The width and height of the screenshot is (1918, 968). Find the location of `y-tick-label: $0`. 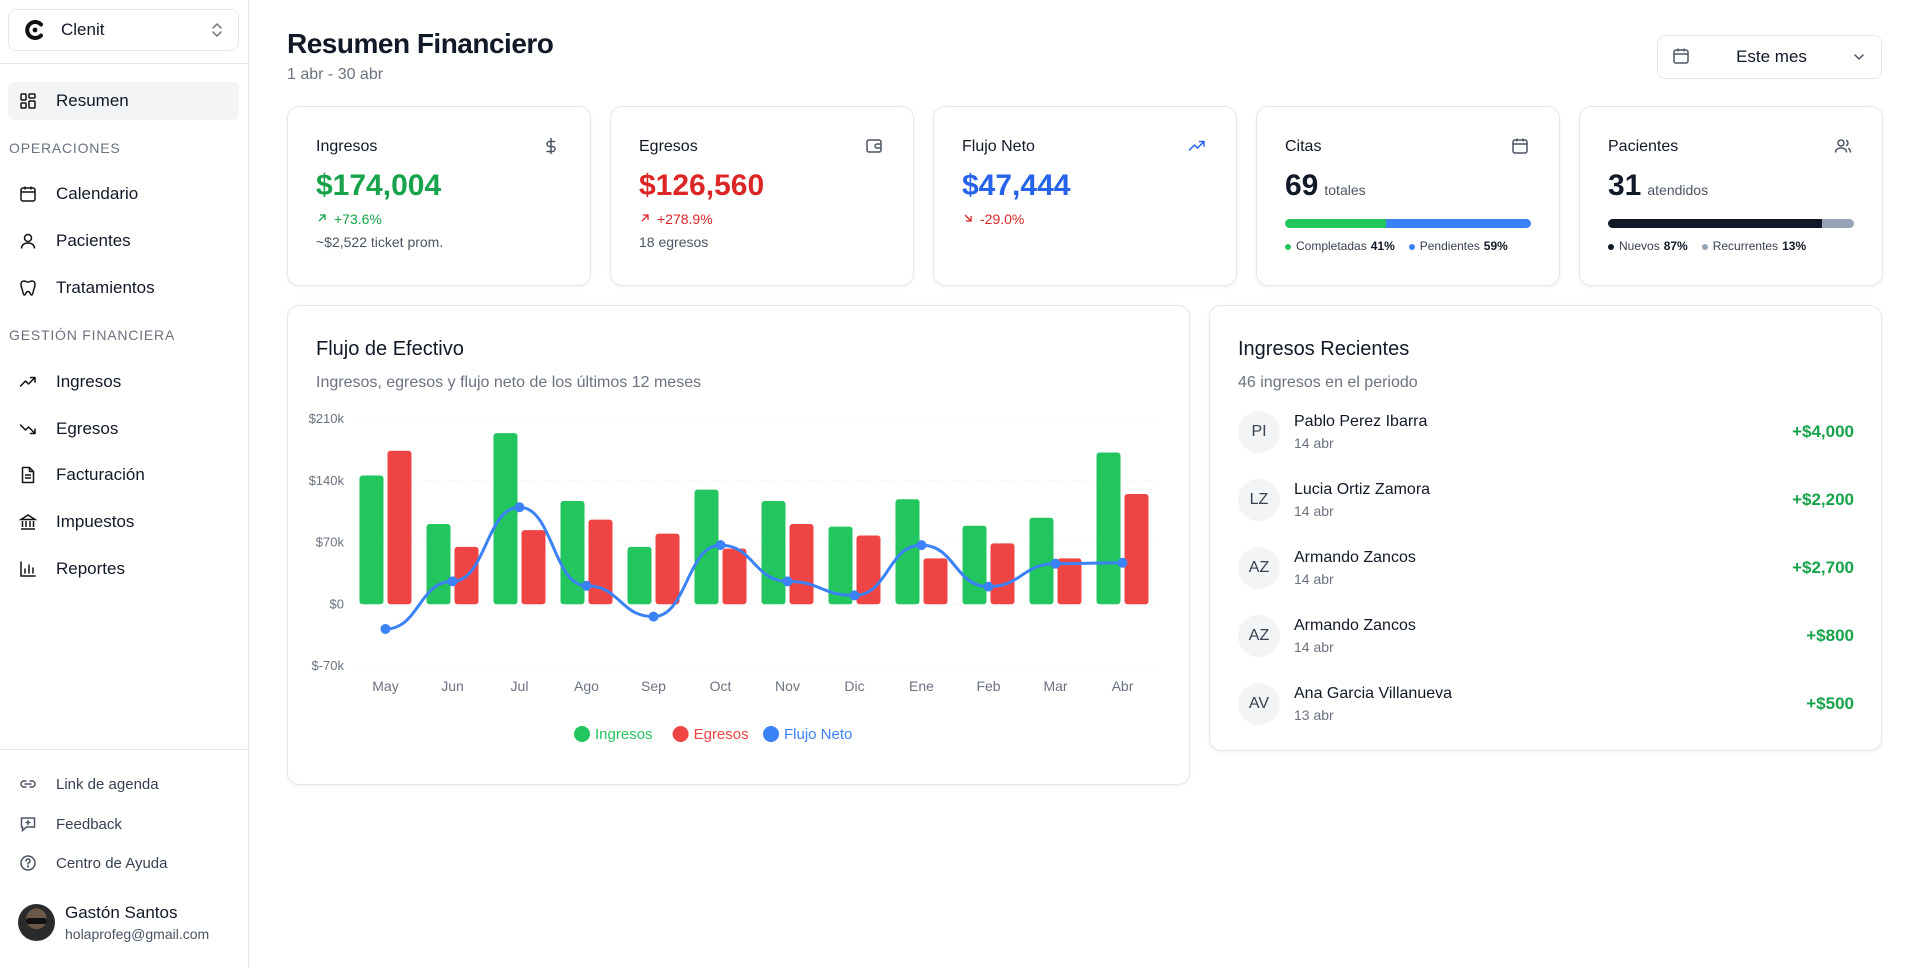

y-tick-label: $0 is located at coordinates (337, 603).